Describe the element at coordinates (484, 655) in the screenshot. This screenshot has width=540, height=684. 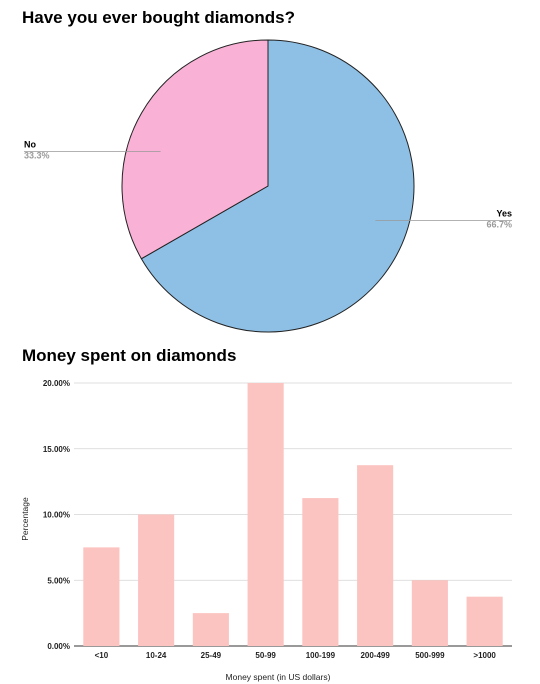
I see `x-tick-label: >1000` at that location.